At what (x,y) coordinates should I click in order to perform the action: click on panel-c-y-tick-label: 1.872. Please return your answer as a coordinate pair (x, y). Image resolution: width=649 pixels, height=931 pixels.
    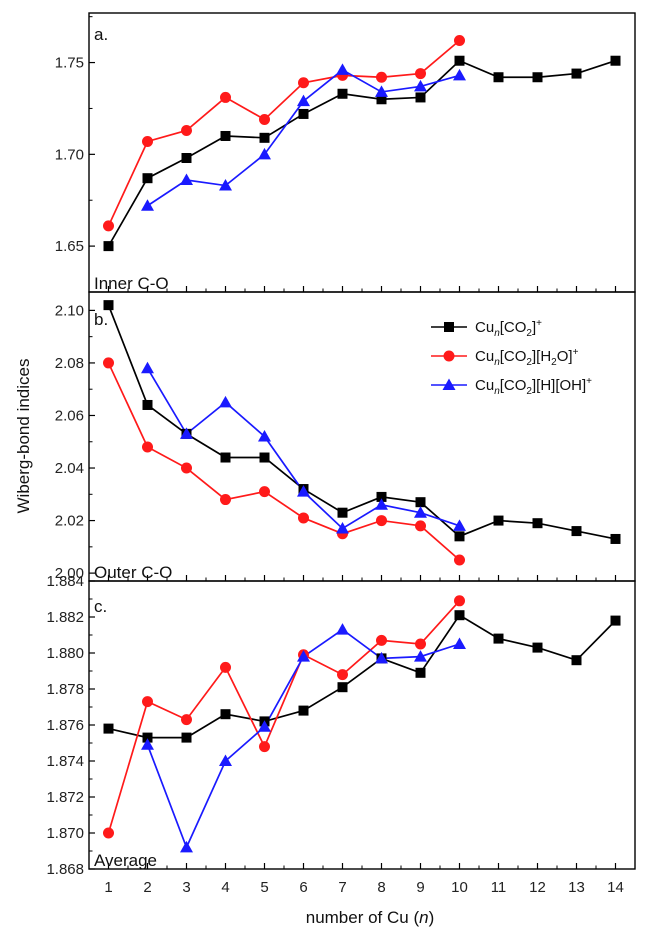
    Looking at the image, I should click on (65, 797).